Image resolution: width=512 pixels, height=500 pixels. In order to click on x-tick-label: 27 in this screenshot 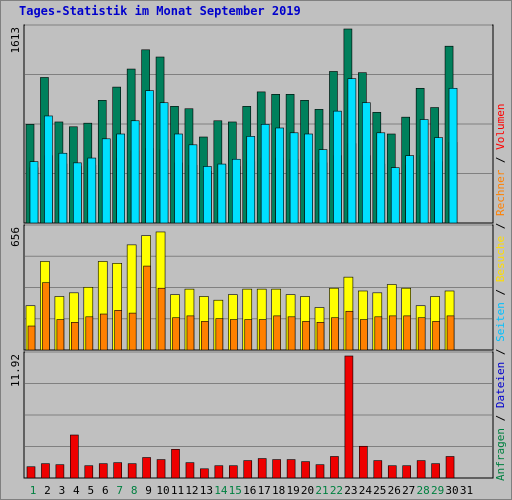, I will do `click(408, 490)`.